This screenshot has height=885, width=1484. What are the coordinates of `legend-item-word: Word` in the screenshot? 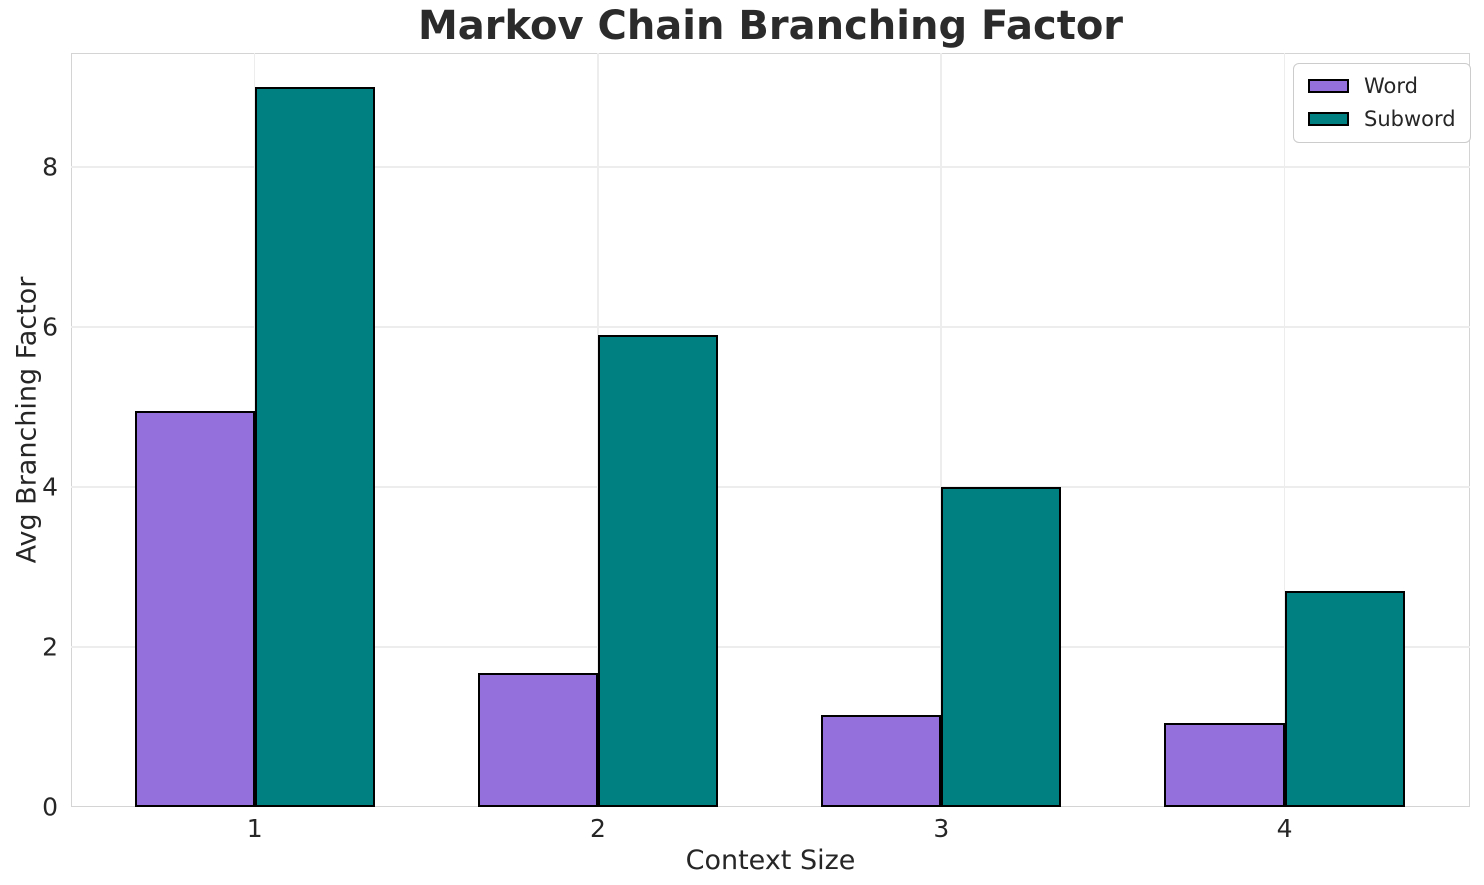 It's located at (1382, 86).